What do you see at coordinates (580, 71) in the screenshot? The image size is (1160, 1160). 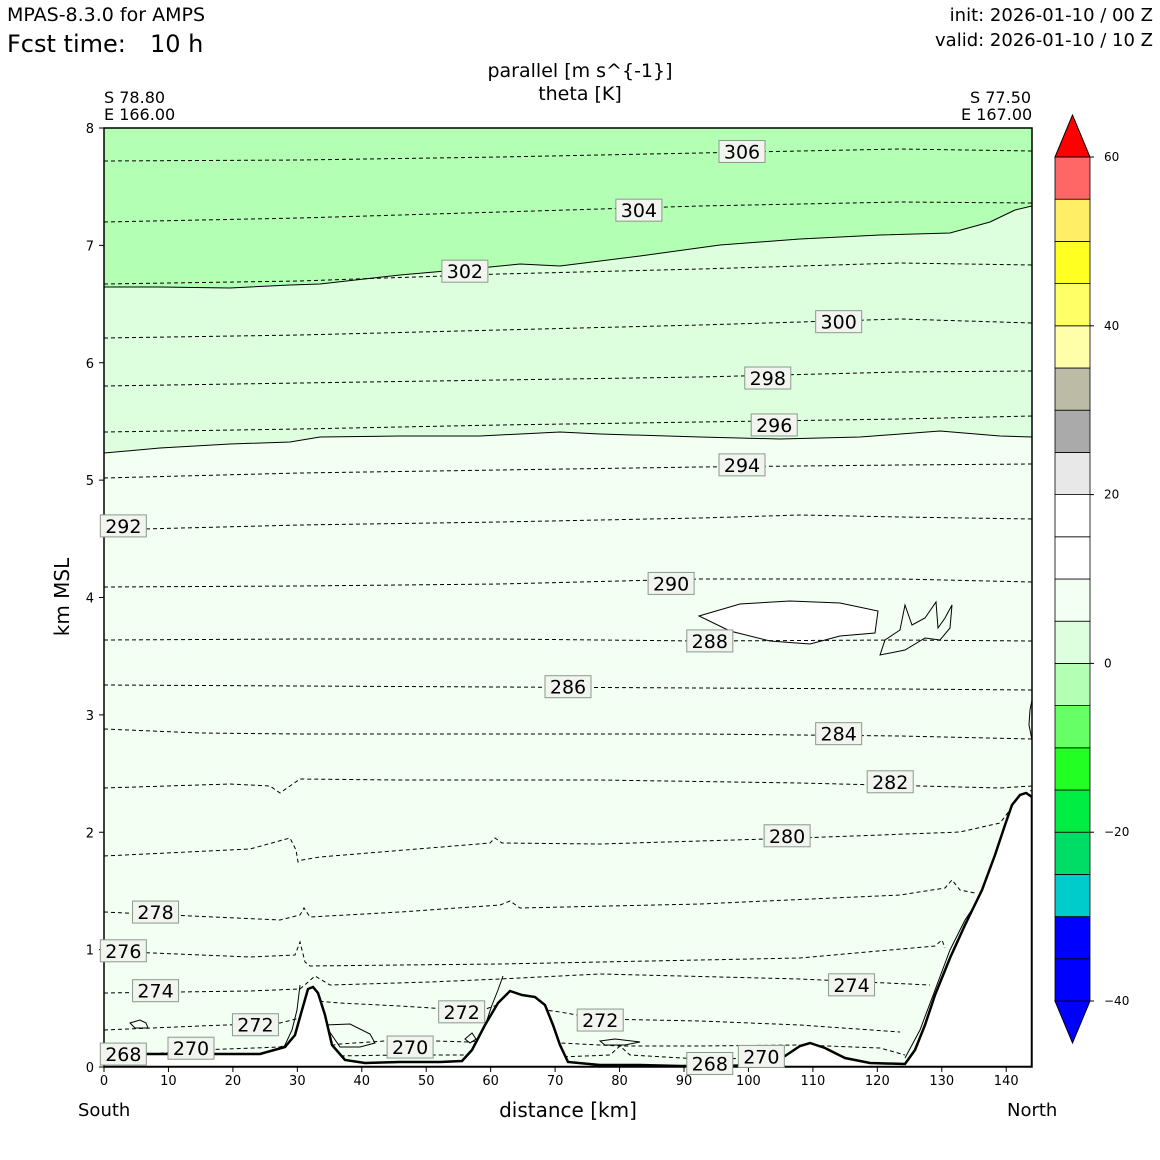 I see `chart-title-parallel: parallel [m s^{-1}]` at bounding box center [580, 71].